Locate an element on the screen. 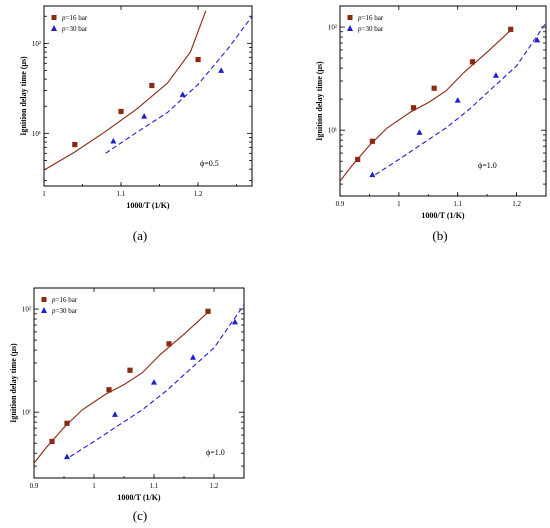  panel-label: (a) is located at coordinates (140, 235).